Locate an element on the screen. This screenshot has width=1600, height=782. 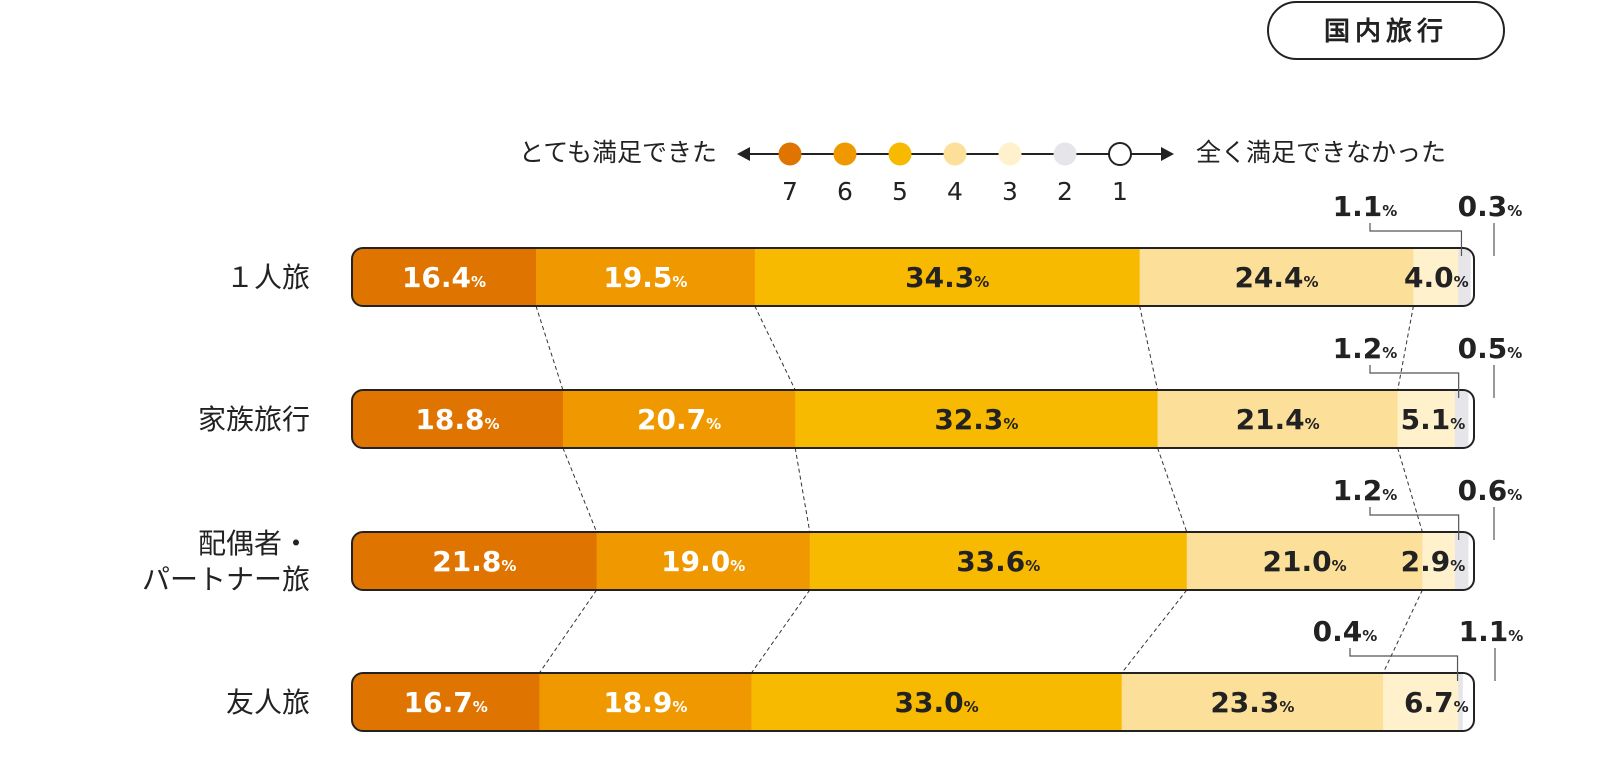
data-label: 0.6% is located at coordinates (1490, 490).